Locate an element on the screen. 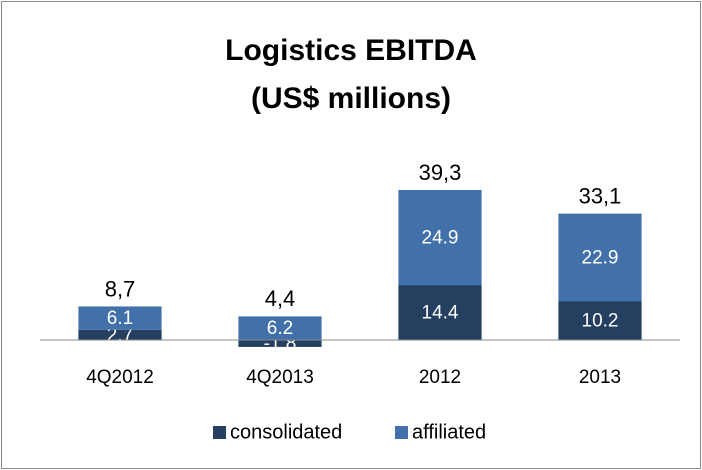 The image size is (702, 470). data-label: 22.9 is located at coordinates (600, 257).